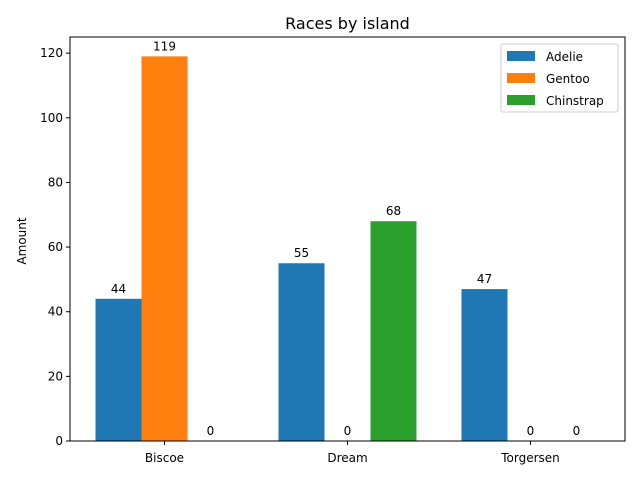 The image size is (640, 480). Describe the element at coordinates (393, 211) in the screenshot. I see `data-label-chinstrap-dream: 68` at that location.